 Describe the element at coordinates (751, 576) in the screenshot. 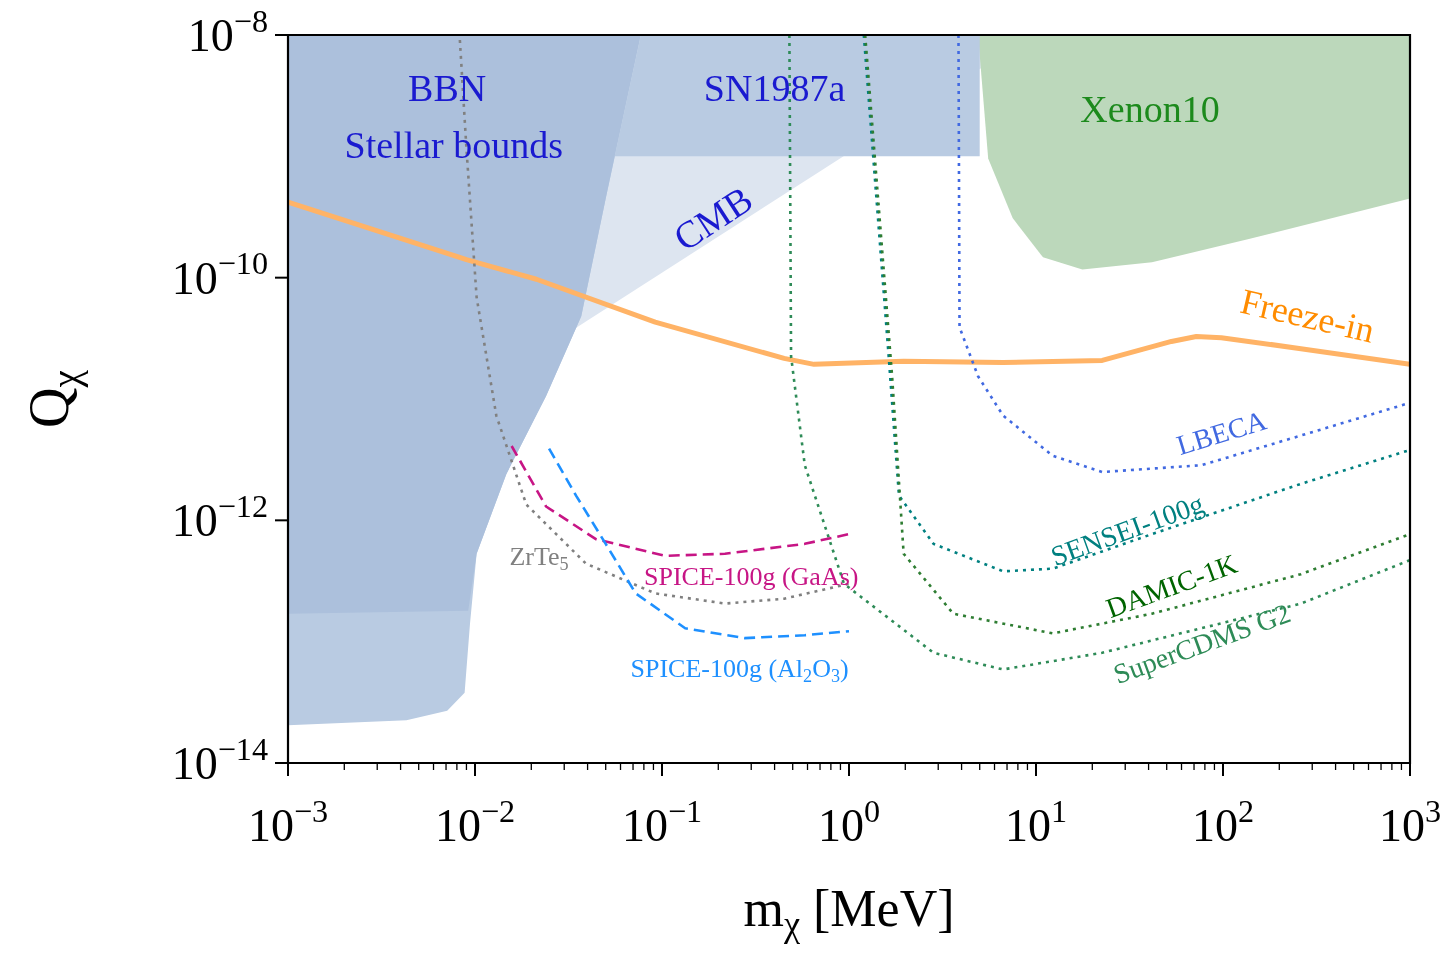

I see `series-label: SPICE-100g (GaAs)` at that location.